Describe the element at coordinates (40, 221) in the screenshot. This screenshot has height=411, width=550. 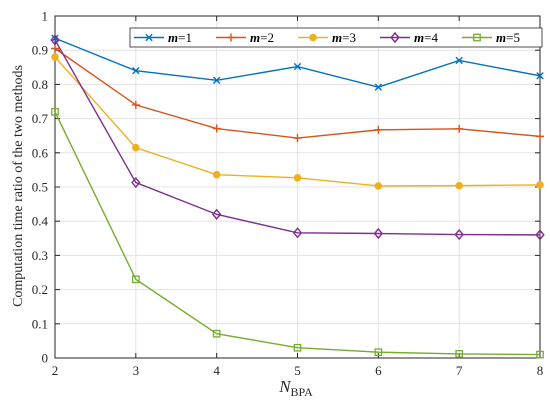
I see `y-tick-label: 0.4` at that location.